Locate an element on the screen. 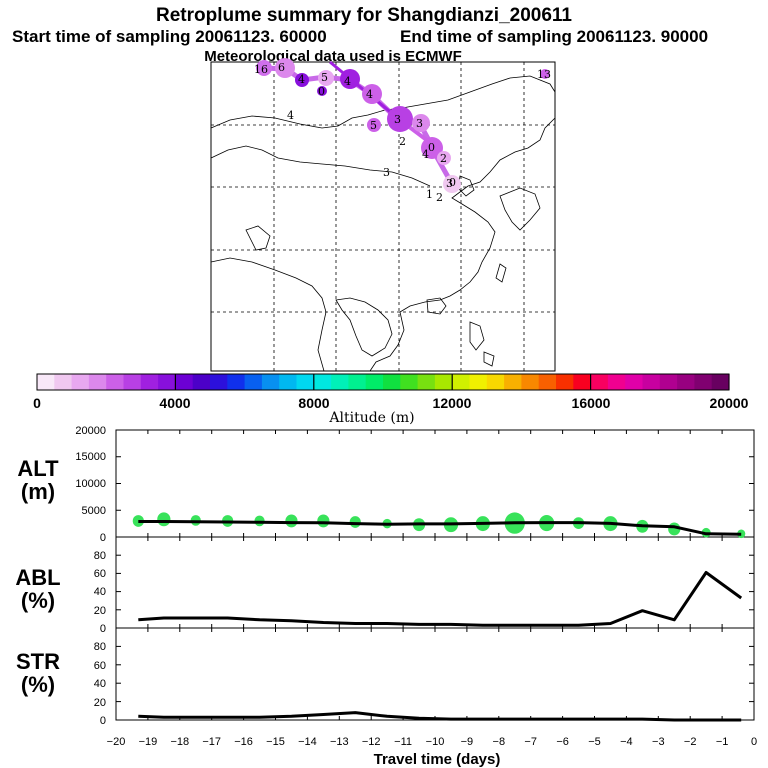 The height and width of the screenshot is (768, 768). str-yticks: 80 60 40 20 0 is located at coordinates (100, 684).